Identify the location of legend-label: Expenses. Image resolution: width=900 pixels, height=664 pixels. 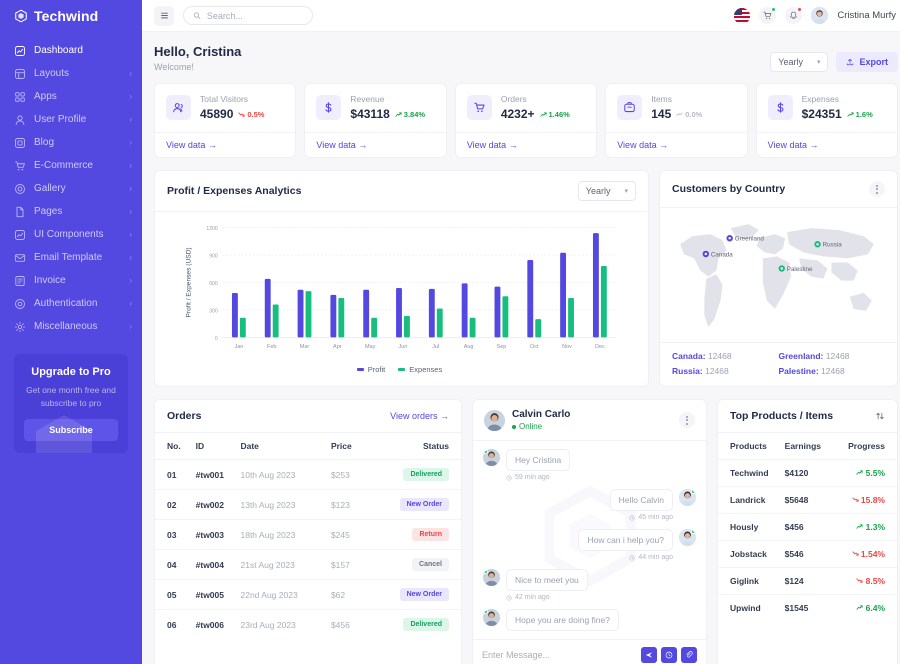
(426, 369).